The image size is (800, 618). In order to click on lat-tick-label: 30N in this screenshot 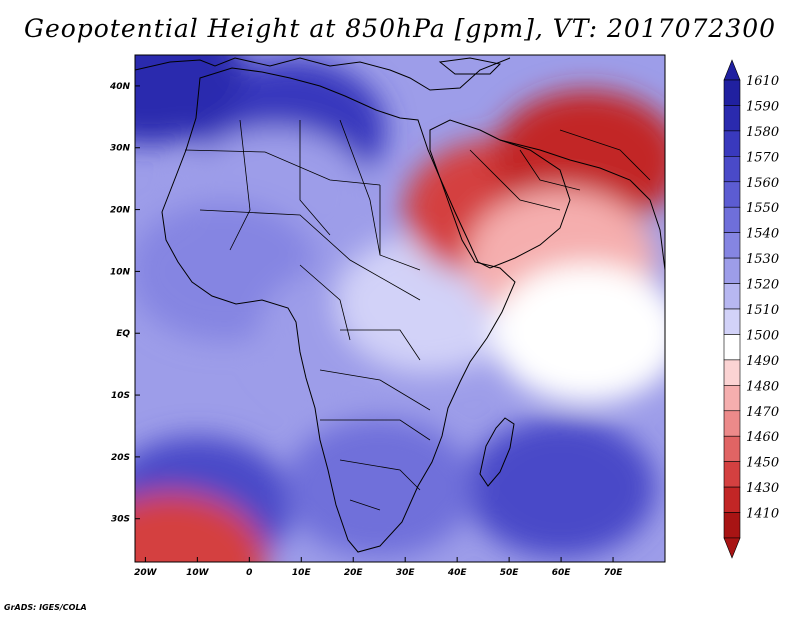, I will do `click(120, 149)`.